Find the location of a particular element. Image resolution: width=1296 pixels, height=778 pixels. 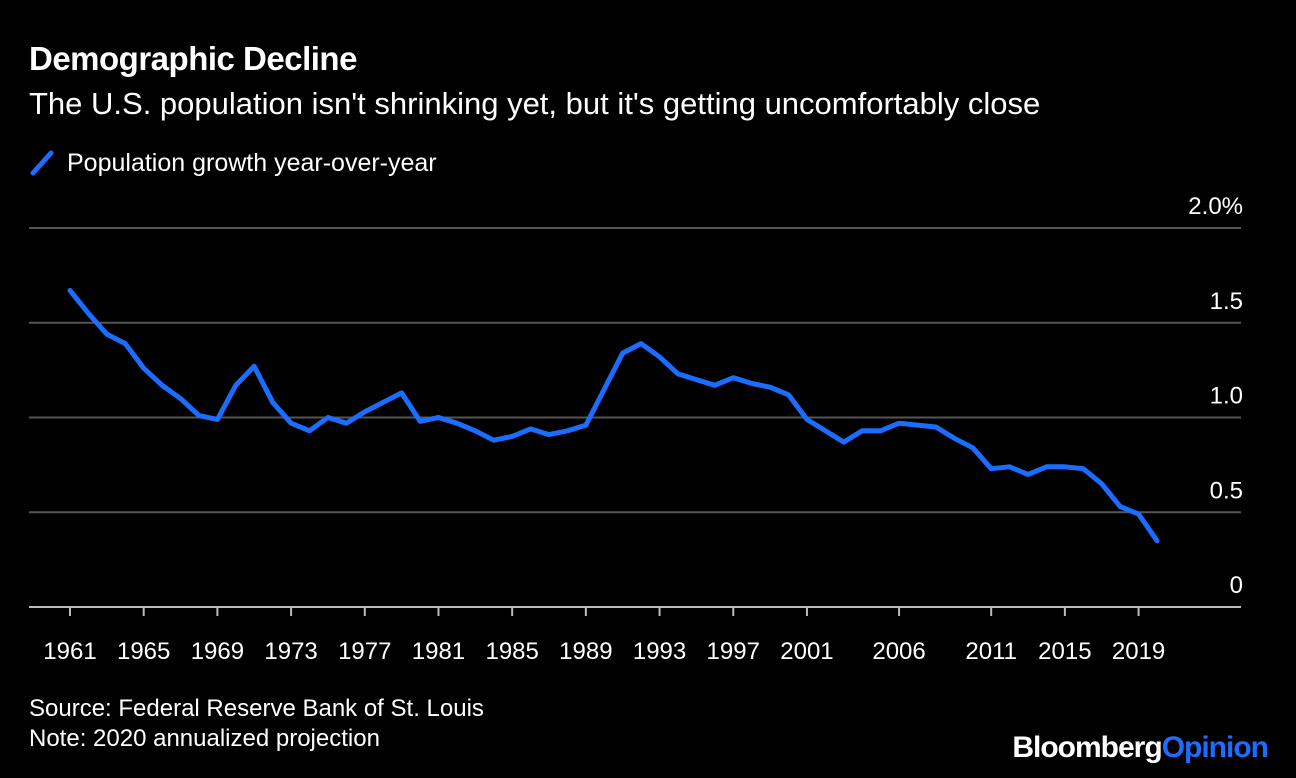

x-tick-label: 2006 is located at coordinates (898, 651).